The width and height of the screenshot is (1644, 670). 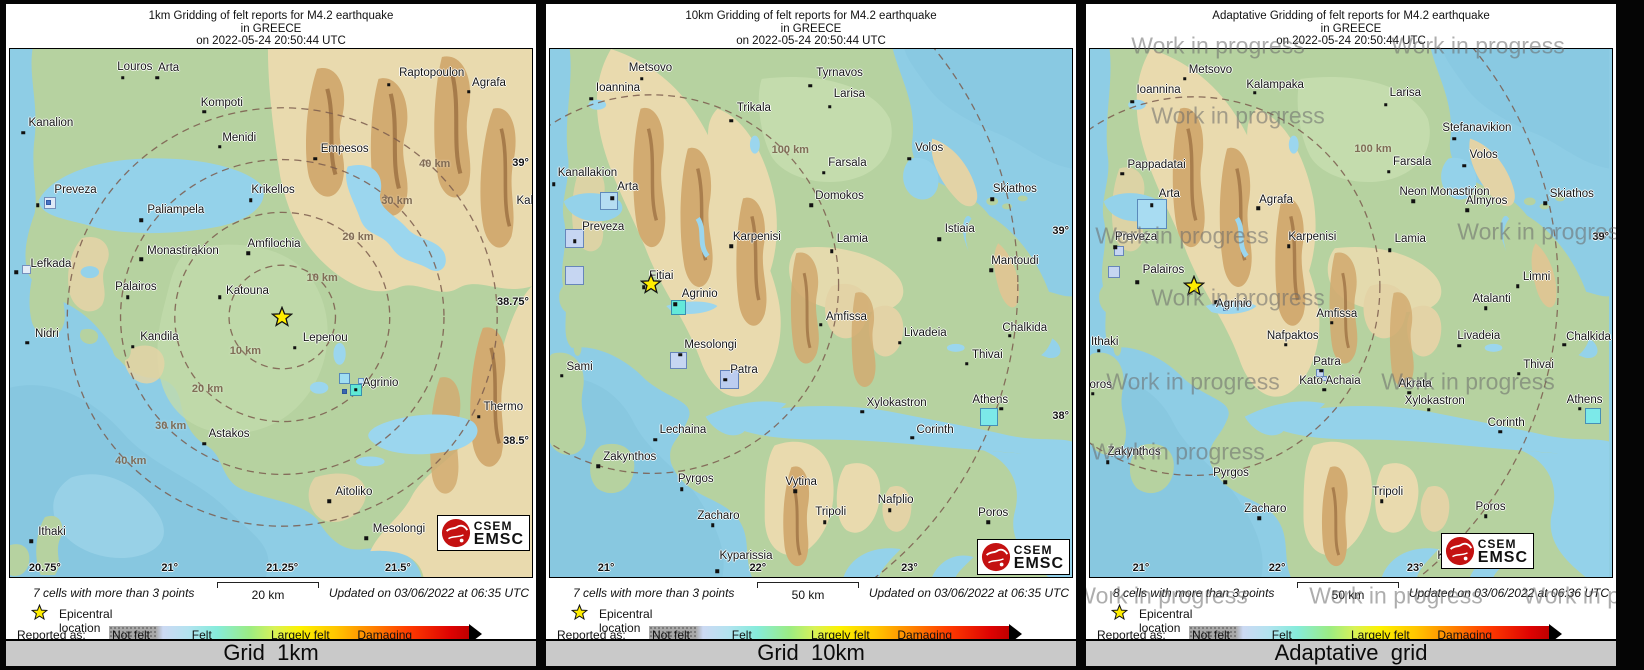 What do you see at coordinates (1275, 84) in the screenshot?
I see `place-label: Kalampaka` at bounding box center [1275, 84].